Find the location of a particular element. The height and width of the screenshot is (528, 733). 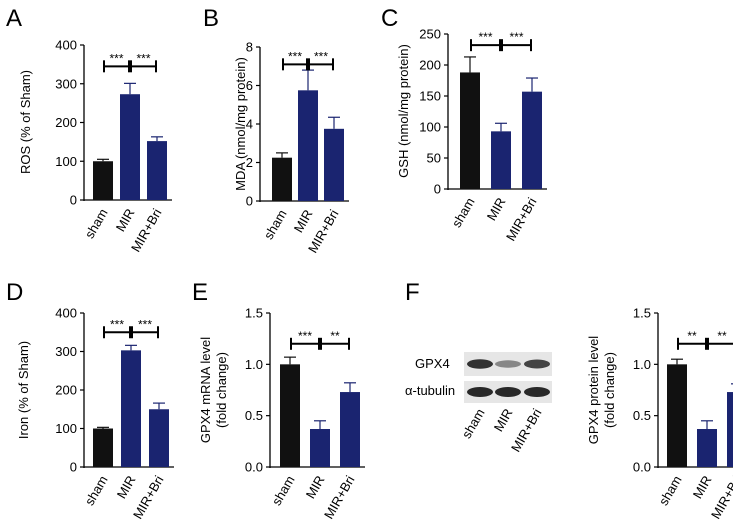

y-tick-label: 8 is located at coordinates (249, 47).